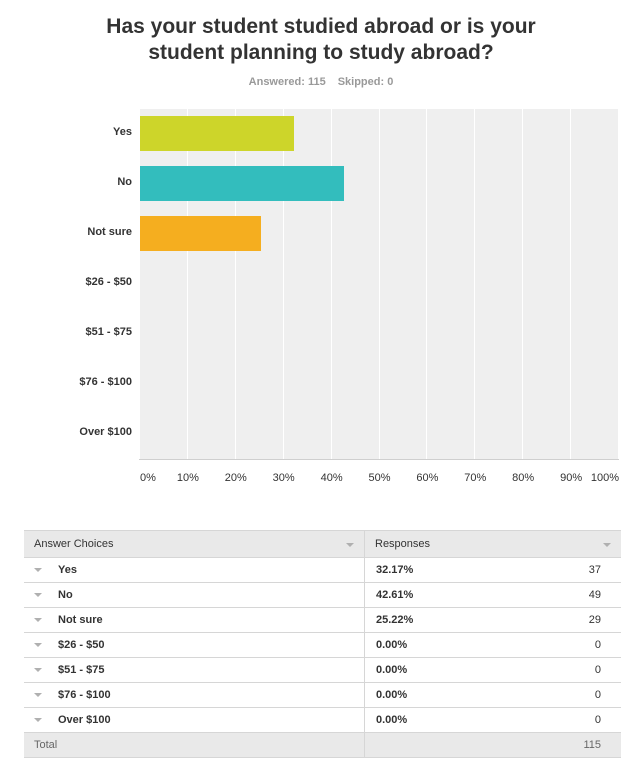  I want to click on response-count: 49, so click(558, 595).